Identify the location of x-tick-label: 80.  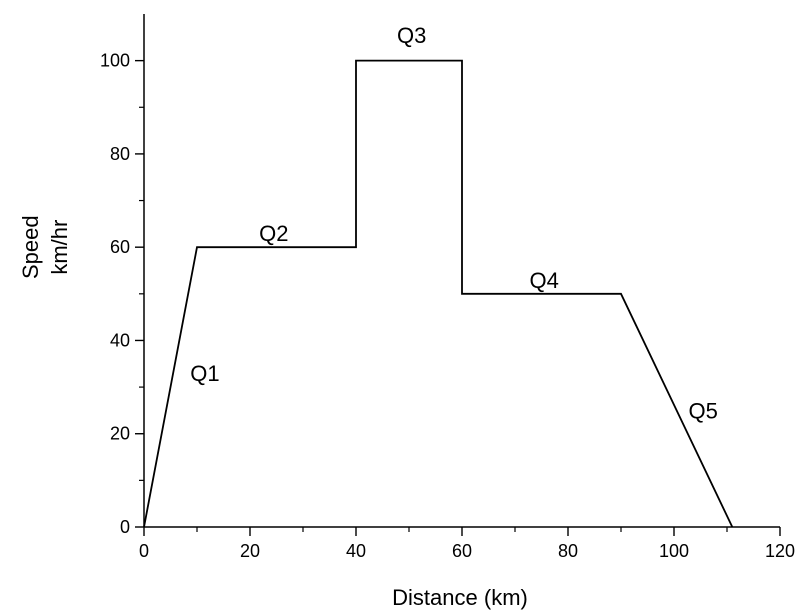
(568, 551).